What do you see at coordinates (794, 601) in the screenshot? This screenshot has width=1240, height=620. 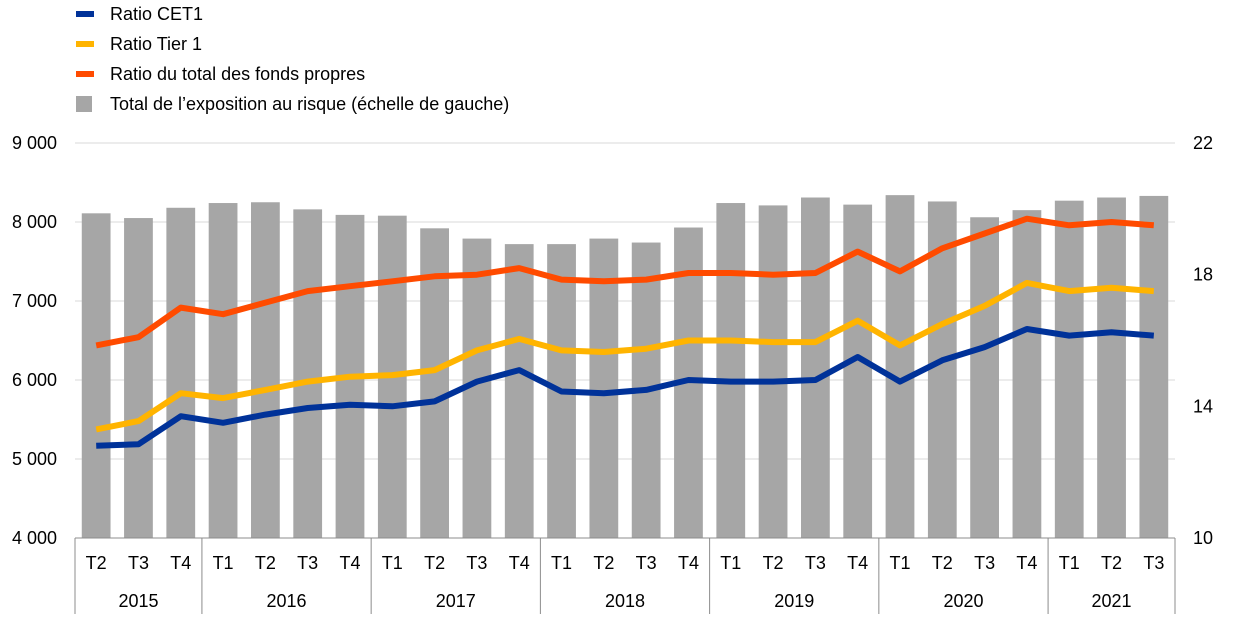 I see `year-label: 2019` at bounding box center [794, 601].